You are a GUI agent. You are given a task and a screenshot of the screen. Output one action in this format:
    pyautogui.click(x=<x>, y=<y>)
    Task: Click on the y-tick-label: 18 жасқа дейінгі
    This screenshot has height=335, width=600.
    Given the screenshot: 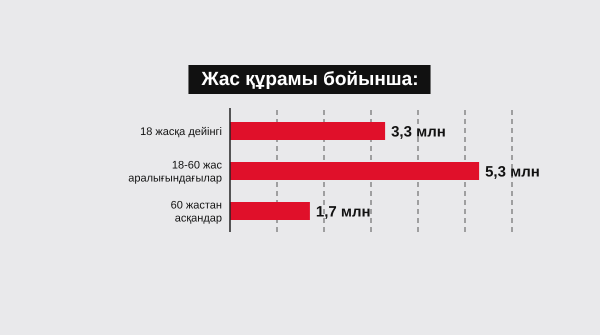 What is the action you would take?
    pyautogui.click(x=181, y=132)
    